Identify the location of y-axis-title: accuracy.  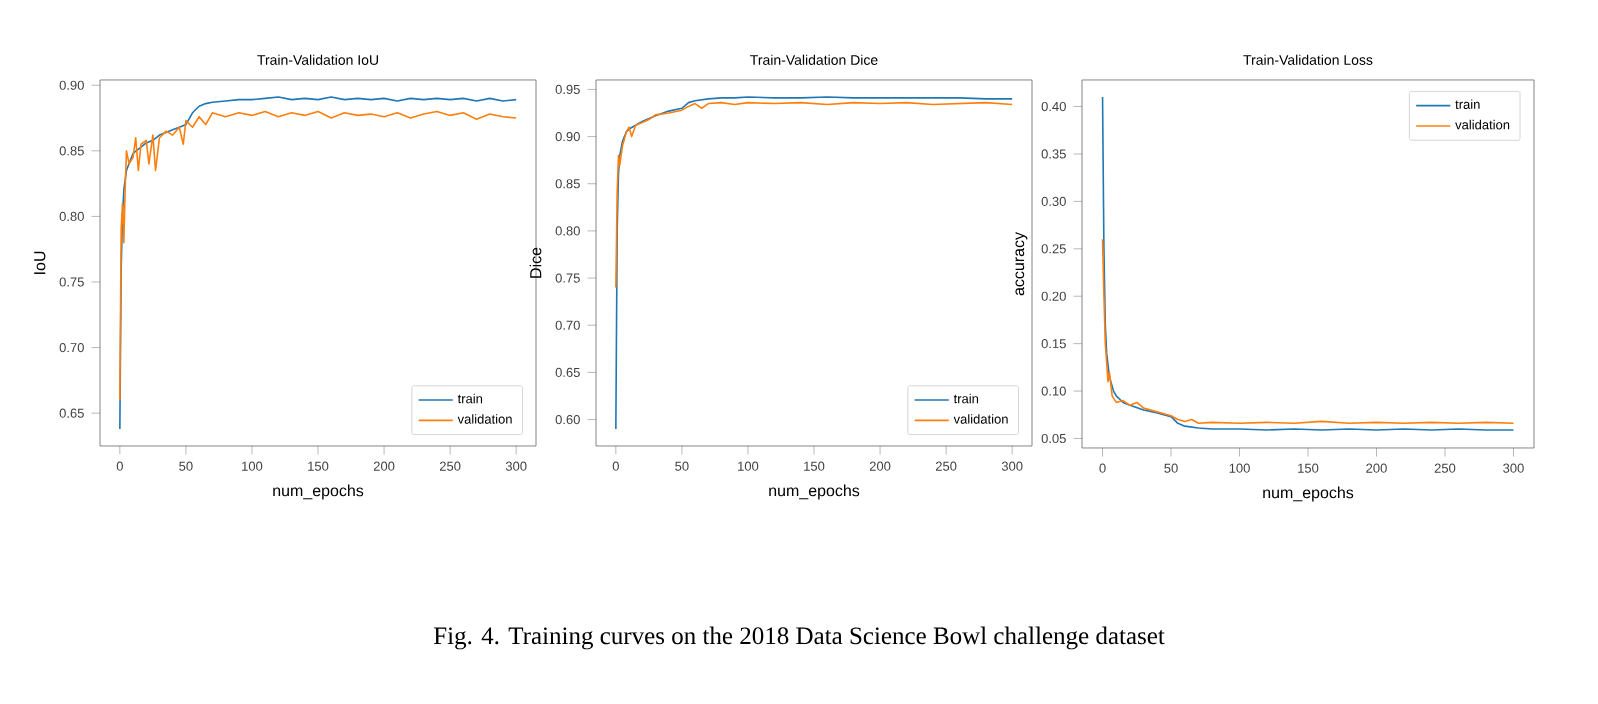
(1021, 264).